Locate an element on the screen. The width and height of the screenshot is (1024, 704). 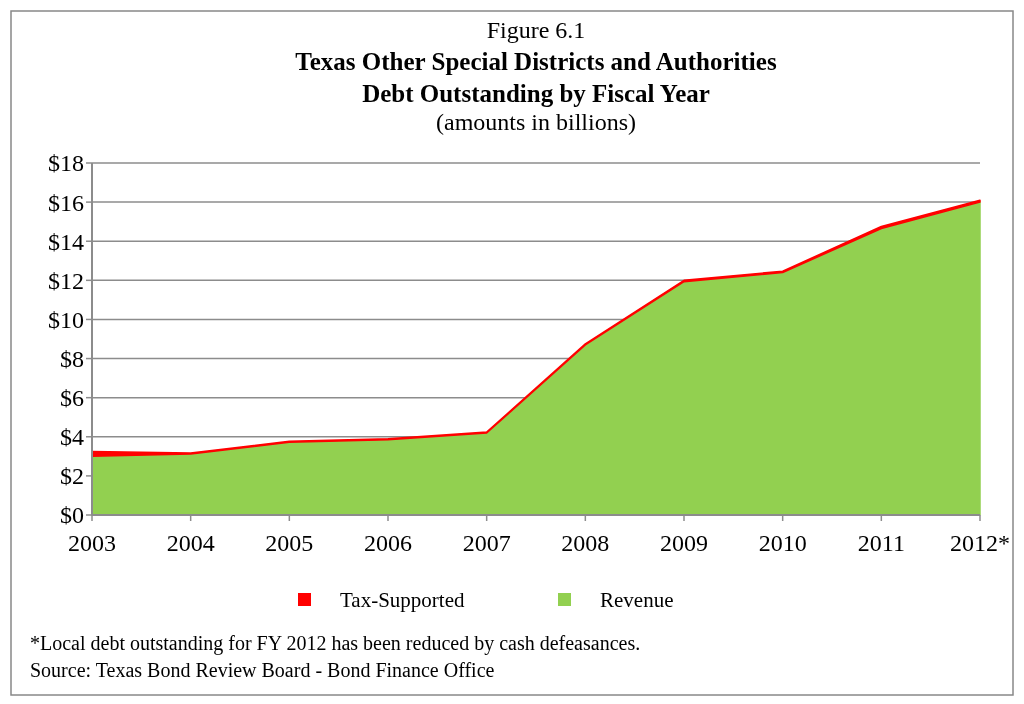
x-tick-label: 2006 is located at coordinates (388, 543).